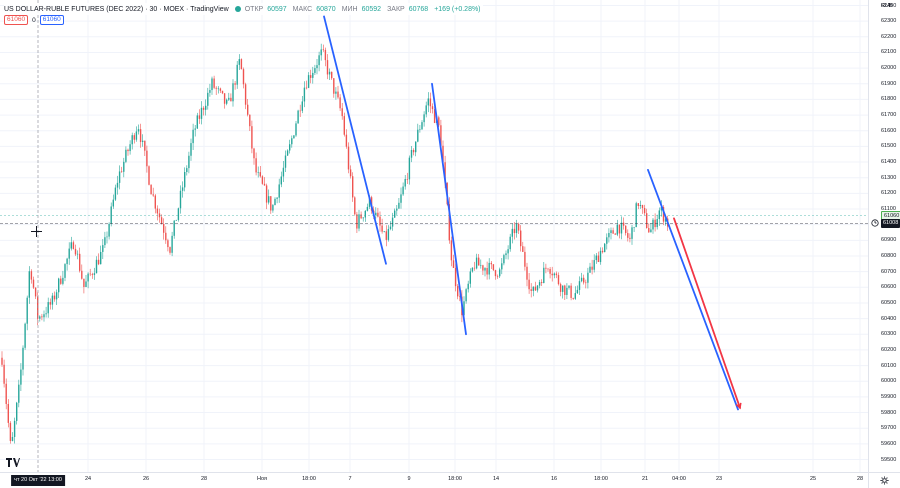 This screenshot has height=488, width=900. I want to click on time-tick-label: Ноя, so click(262, 479).